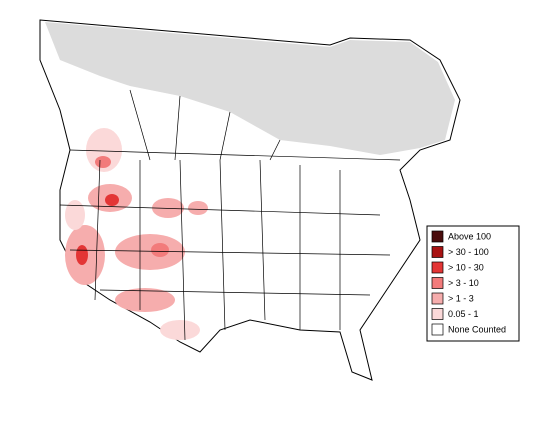 Image resolution: width=553 pixels, height=427 pixels. What do you see at coordinates (477, 329) in the screenshot?
I see `legend-label: None Counted` at bounding box center [477, 329].